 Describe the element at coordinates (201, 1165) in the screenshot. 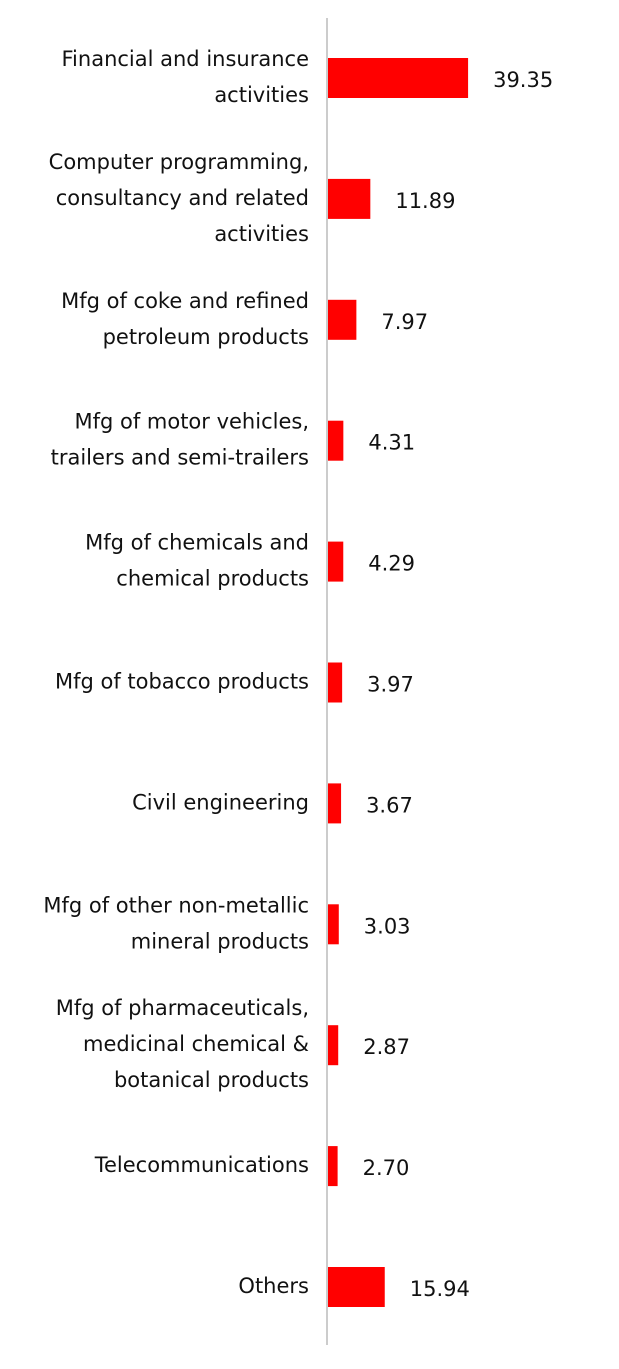

I see `category-label: Telecommunications` at that location.